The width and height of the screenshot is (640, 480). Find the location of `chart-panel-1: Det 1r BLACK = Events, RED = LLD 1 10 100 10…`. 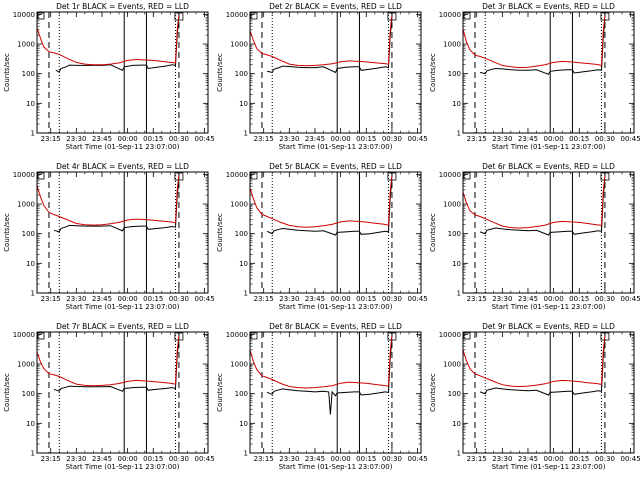

chart-panel-1: Det 1r BLACK = Events, RED = LLD 1 10 100 10… is located at coordinates (109, 76).